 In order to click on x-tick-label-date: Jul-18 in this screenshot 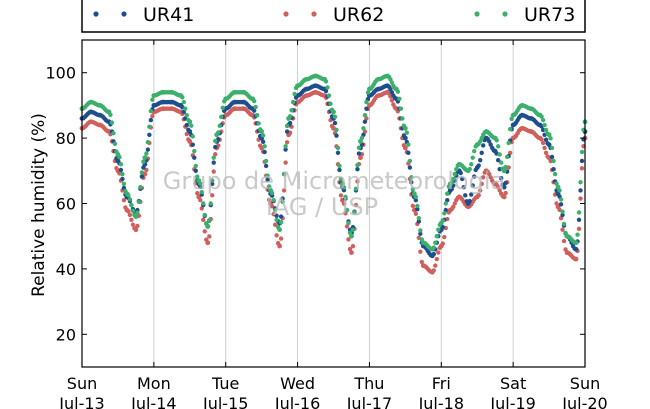, I will do `click(441, 401)`.